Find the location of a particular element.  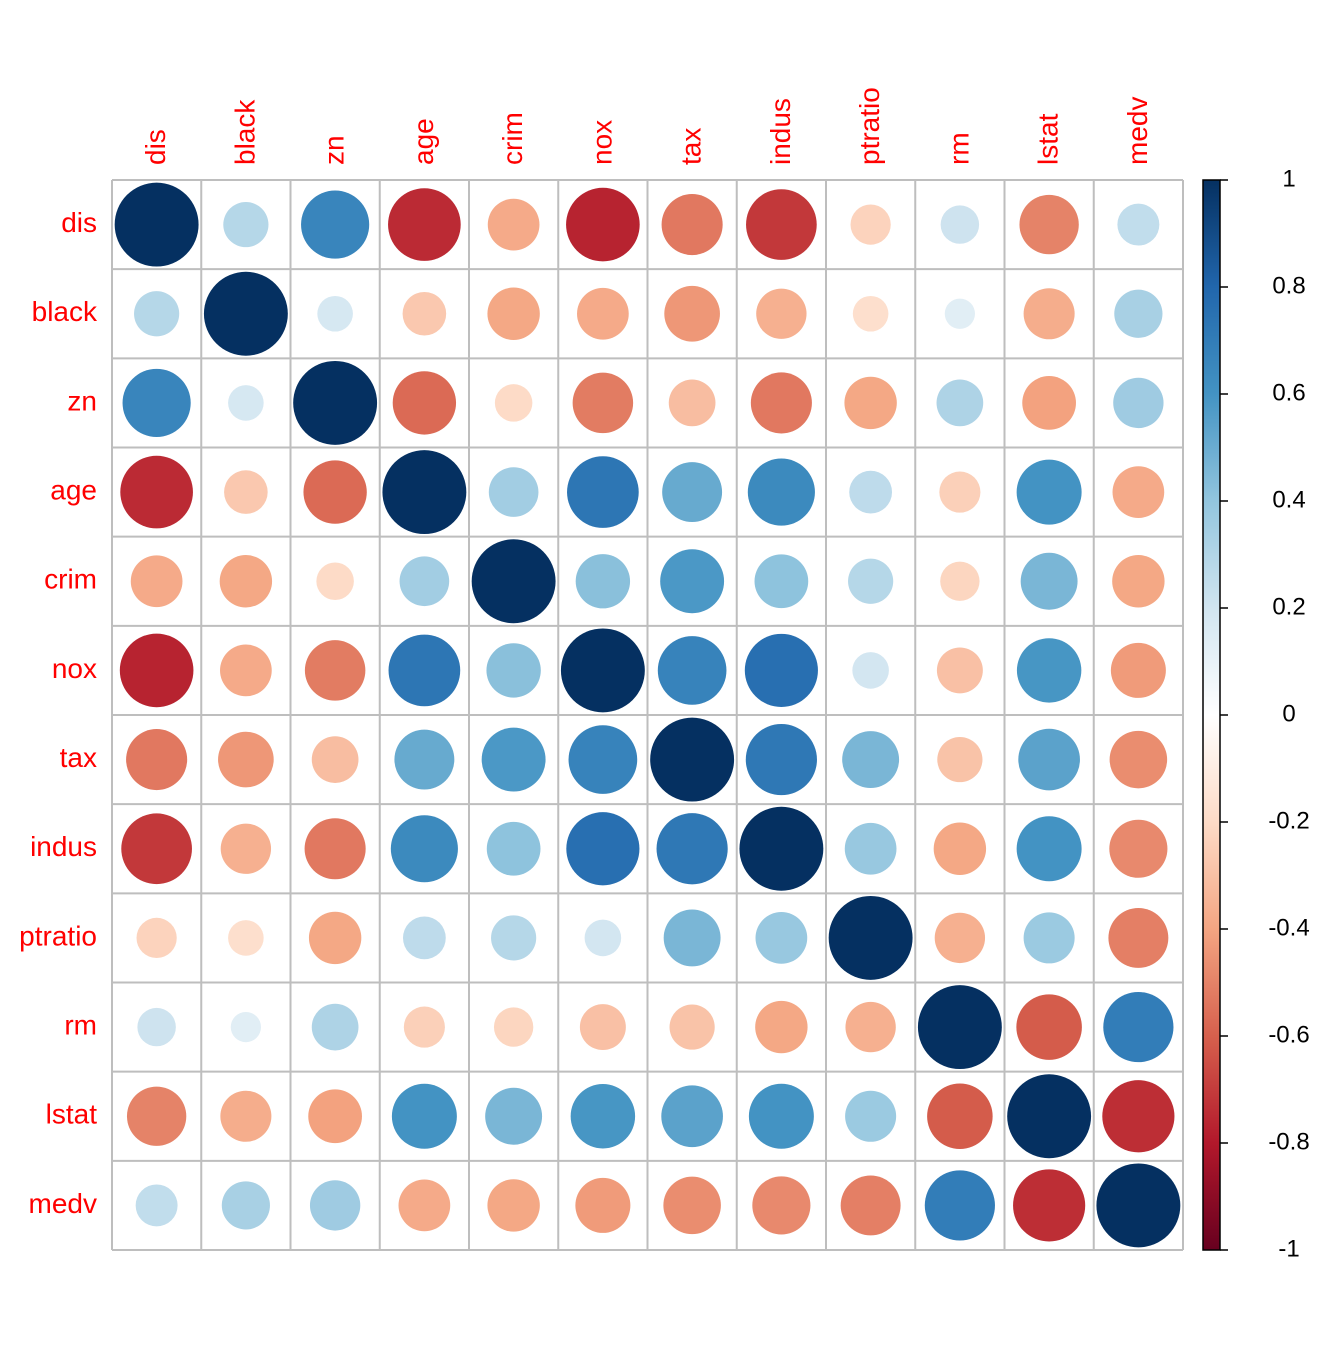

row-label: crim is located at coordinates (70, 579).